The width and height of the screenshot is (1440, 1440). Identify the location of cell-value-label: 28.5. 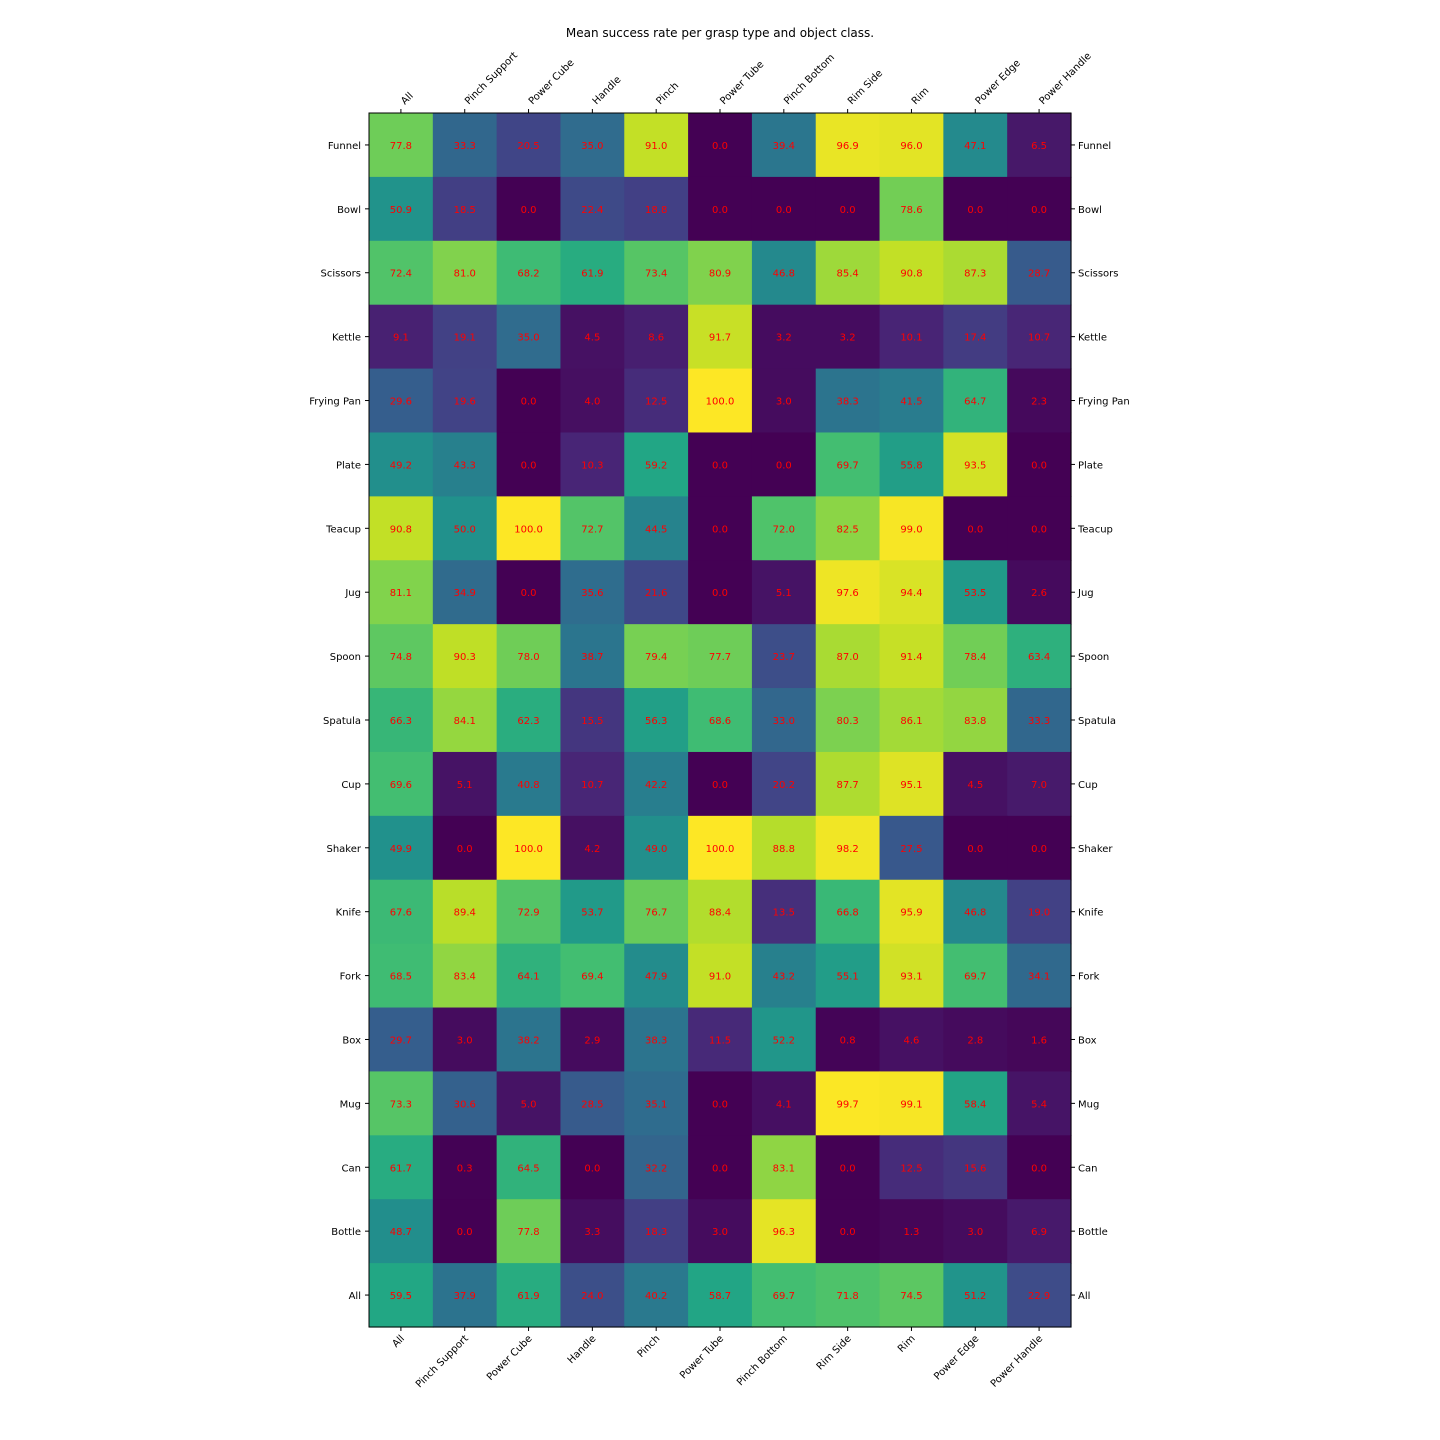
(592, 1104).